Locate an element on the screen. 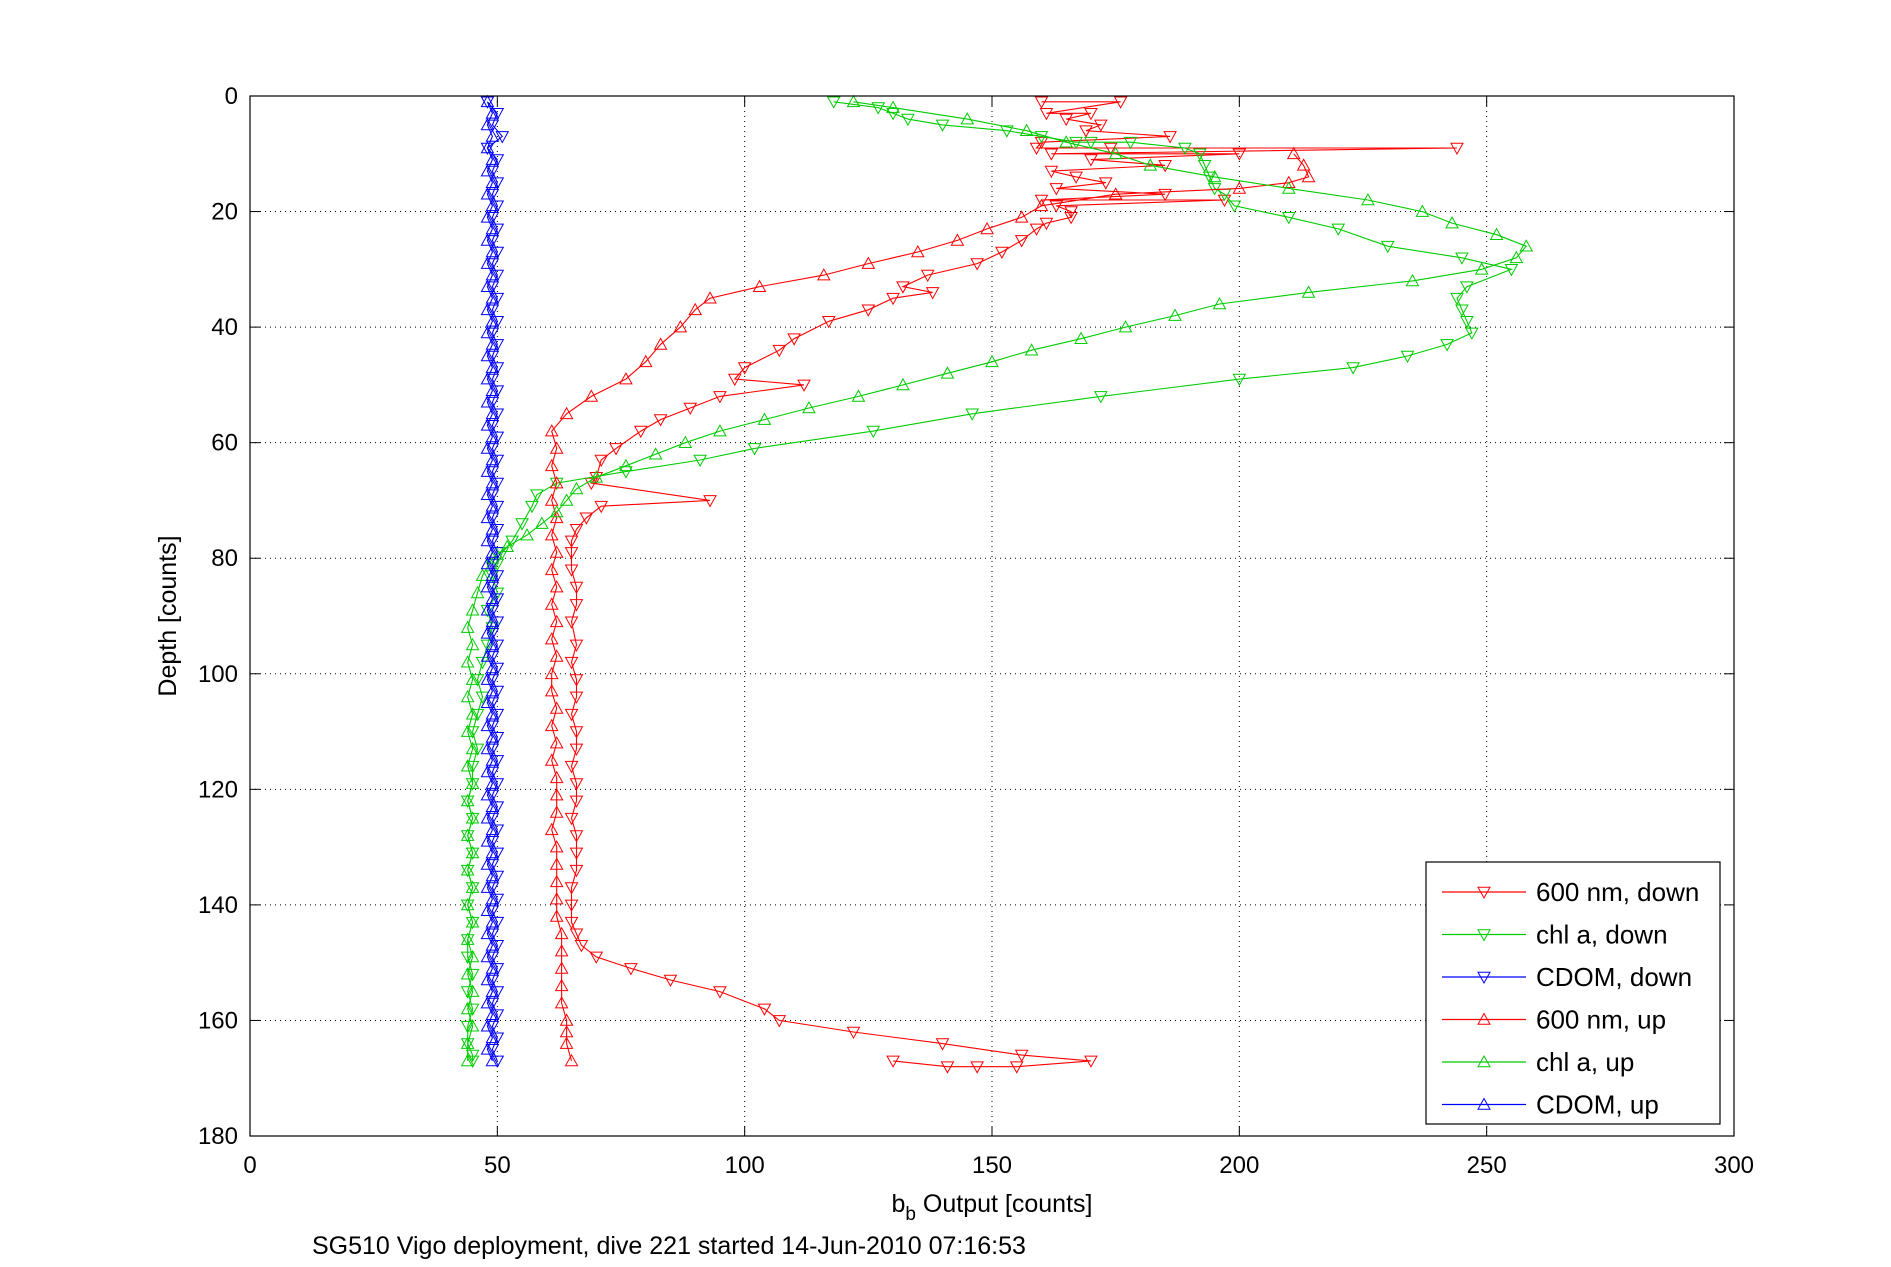 The height and width of the screenshot is (1267, 1891). x-tick-label: 250 is located at coordinates (1487, 1165).